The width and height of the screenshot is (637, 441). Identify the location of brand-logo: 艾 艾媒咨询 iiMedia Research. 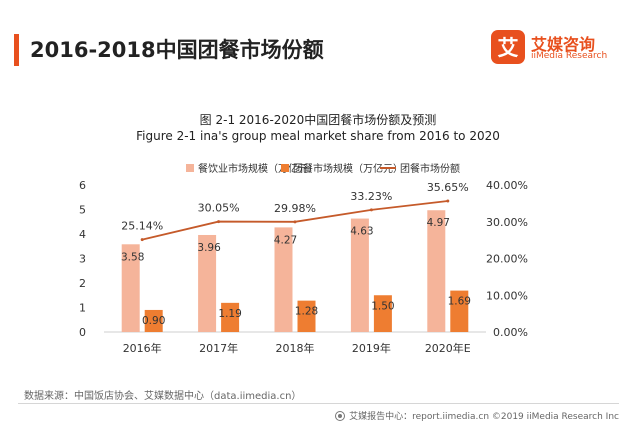
(561, 50).